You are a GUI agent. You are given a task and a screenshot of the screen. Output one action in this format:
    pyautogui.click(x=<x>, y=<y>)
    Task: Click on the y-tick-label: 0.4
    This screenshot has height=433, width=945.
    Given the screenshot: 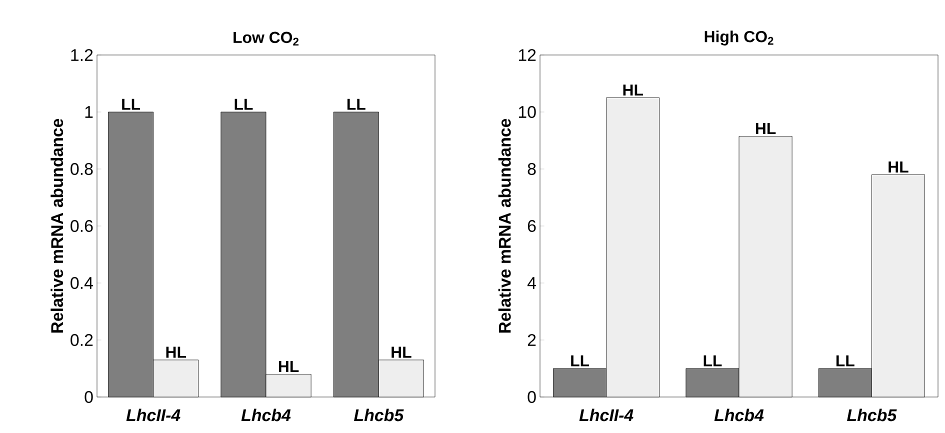 What is the action you would take?
    pyautogui.click(x=81, y=283)
    